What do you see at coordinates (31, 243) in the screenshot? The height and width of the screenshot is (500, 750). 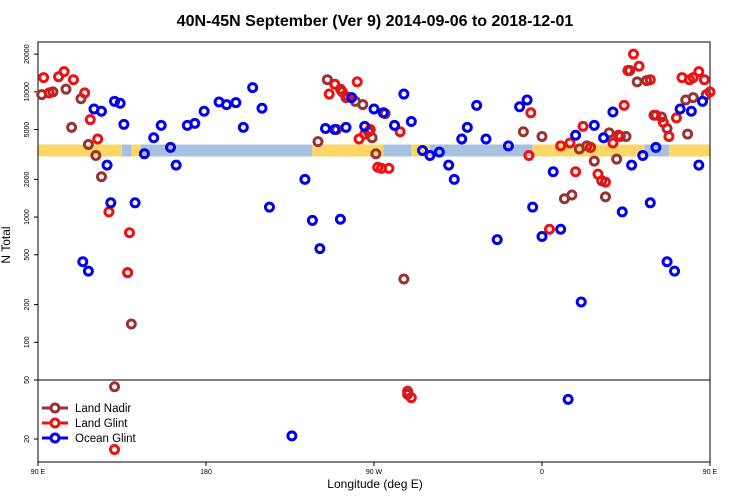 I see `y-axis: 20000 10000 5000 2000 1000 500 200 100 50 20` at bounding box center [31, 243].